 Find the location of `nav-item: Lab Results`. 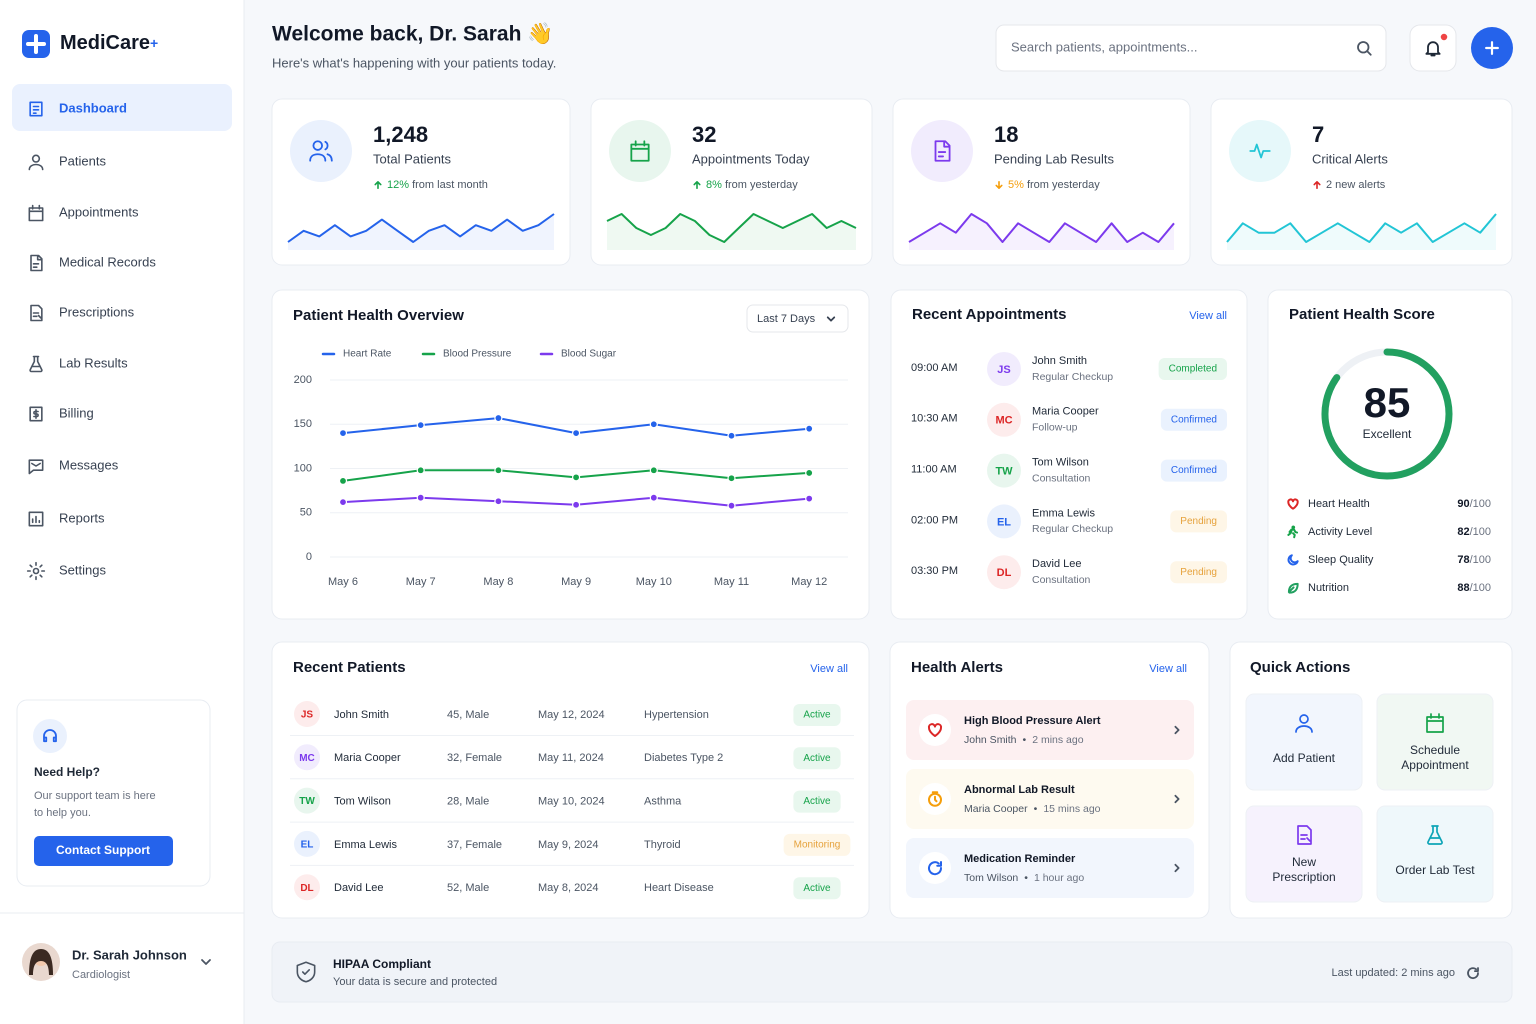

nav-item: Lab Results is located at coordinates (93, 362).